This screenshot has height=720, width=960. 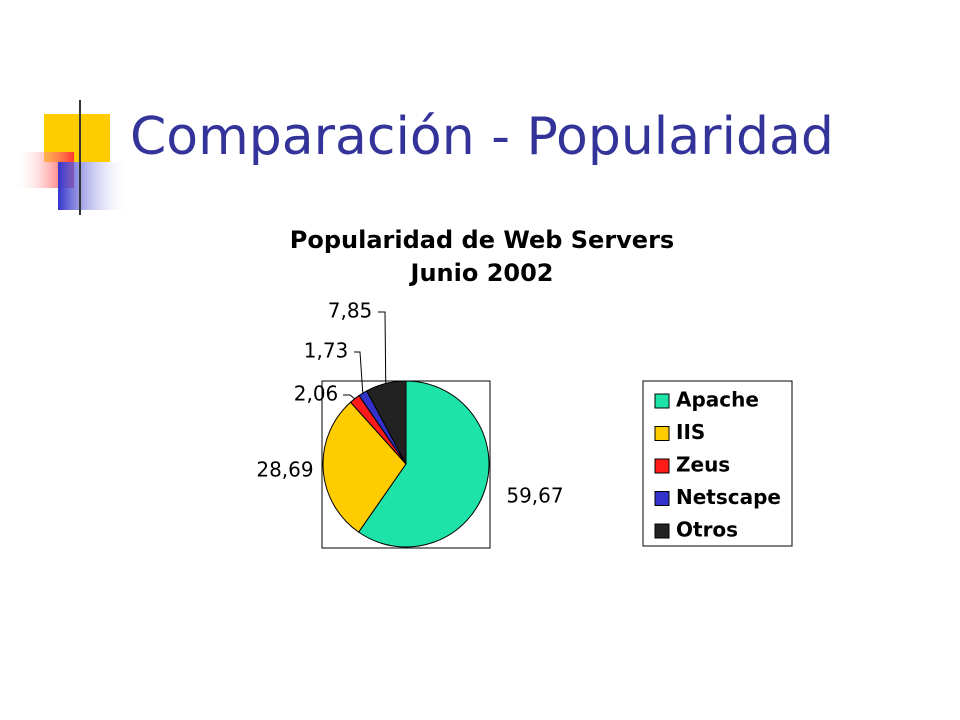 I want to click on legend-label: Apache, so click(x=717, y=400).